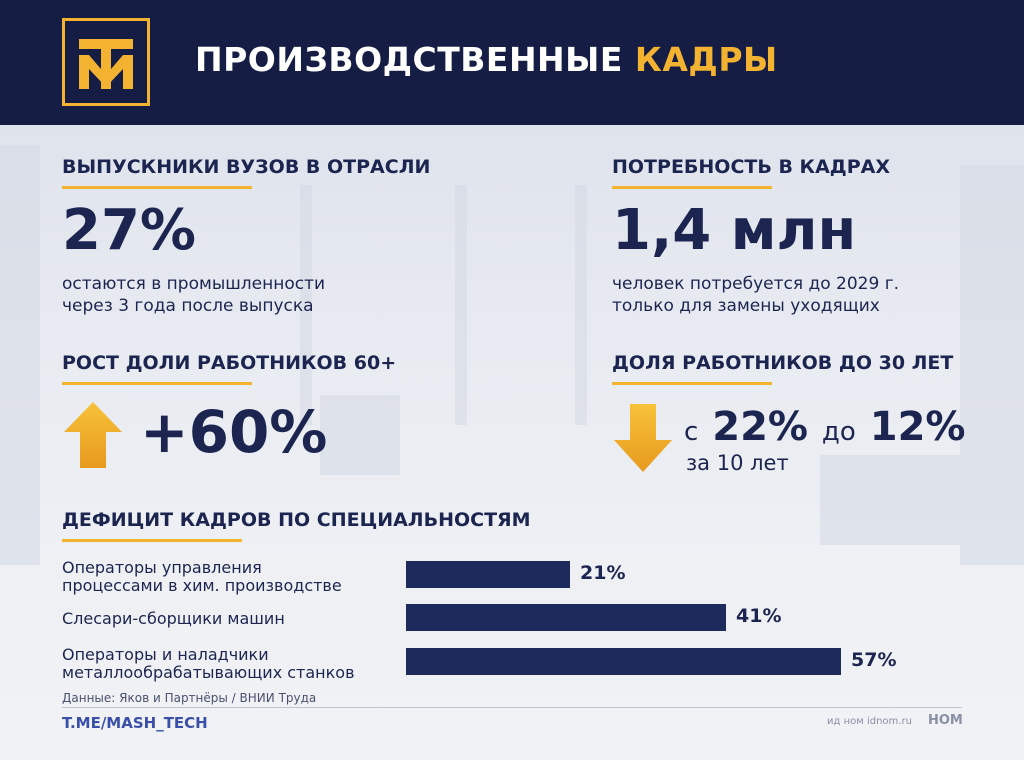  I want to click on growth60-value: +60%, so click(234, 432).